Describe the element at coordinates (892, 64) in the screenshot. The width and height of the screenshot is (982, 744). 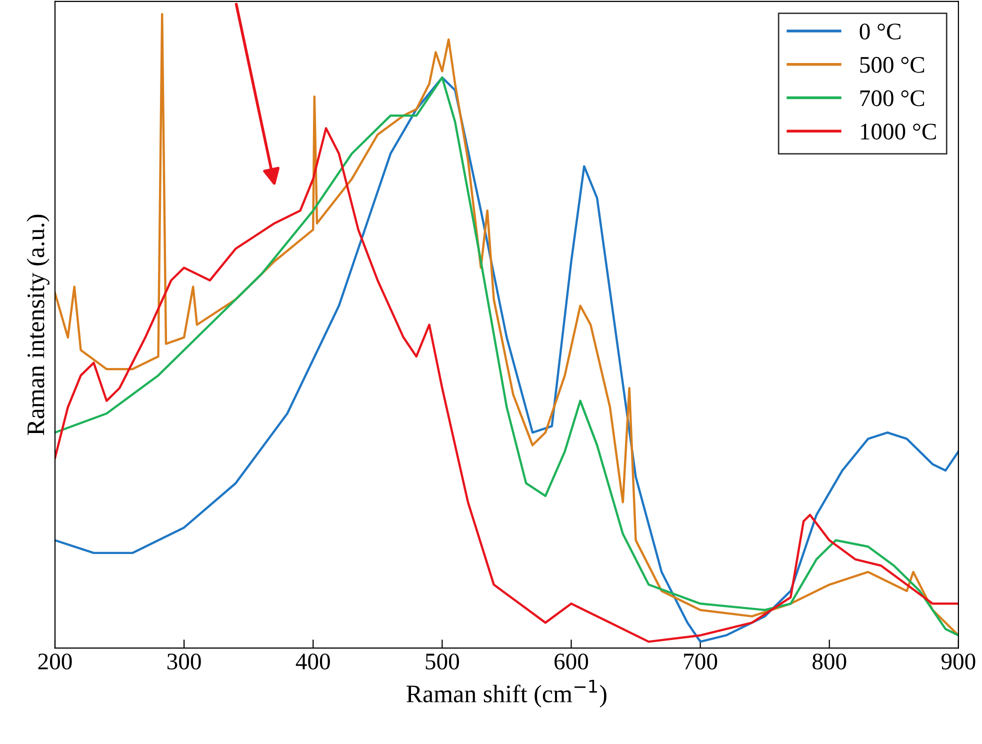
I see `legend-label: 500 °C` at that location.